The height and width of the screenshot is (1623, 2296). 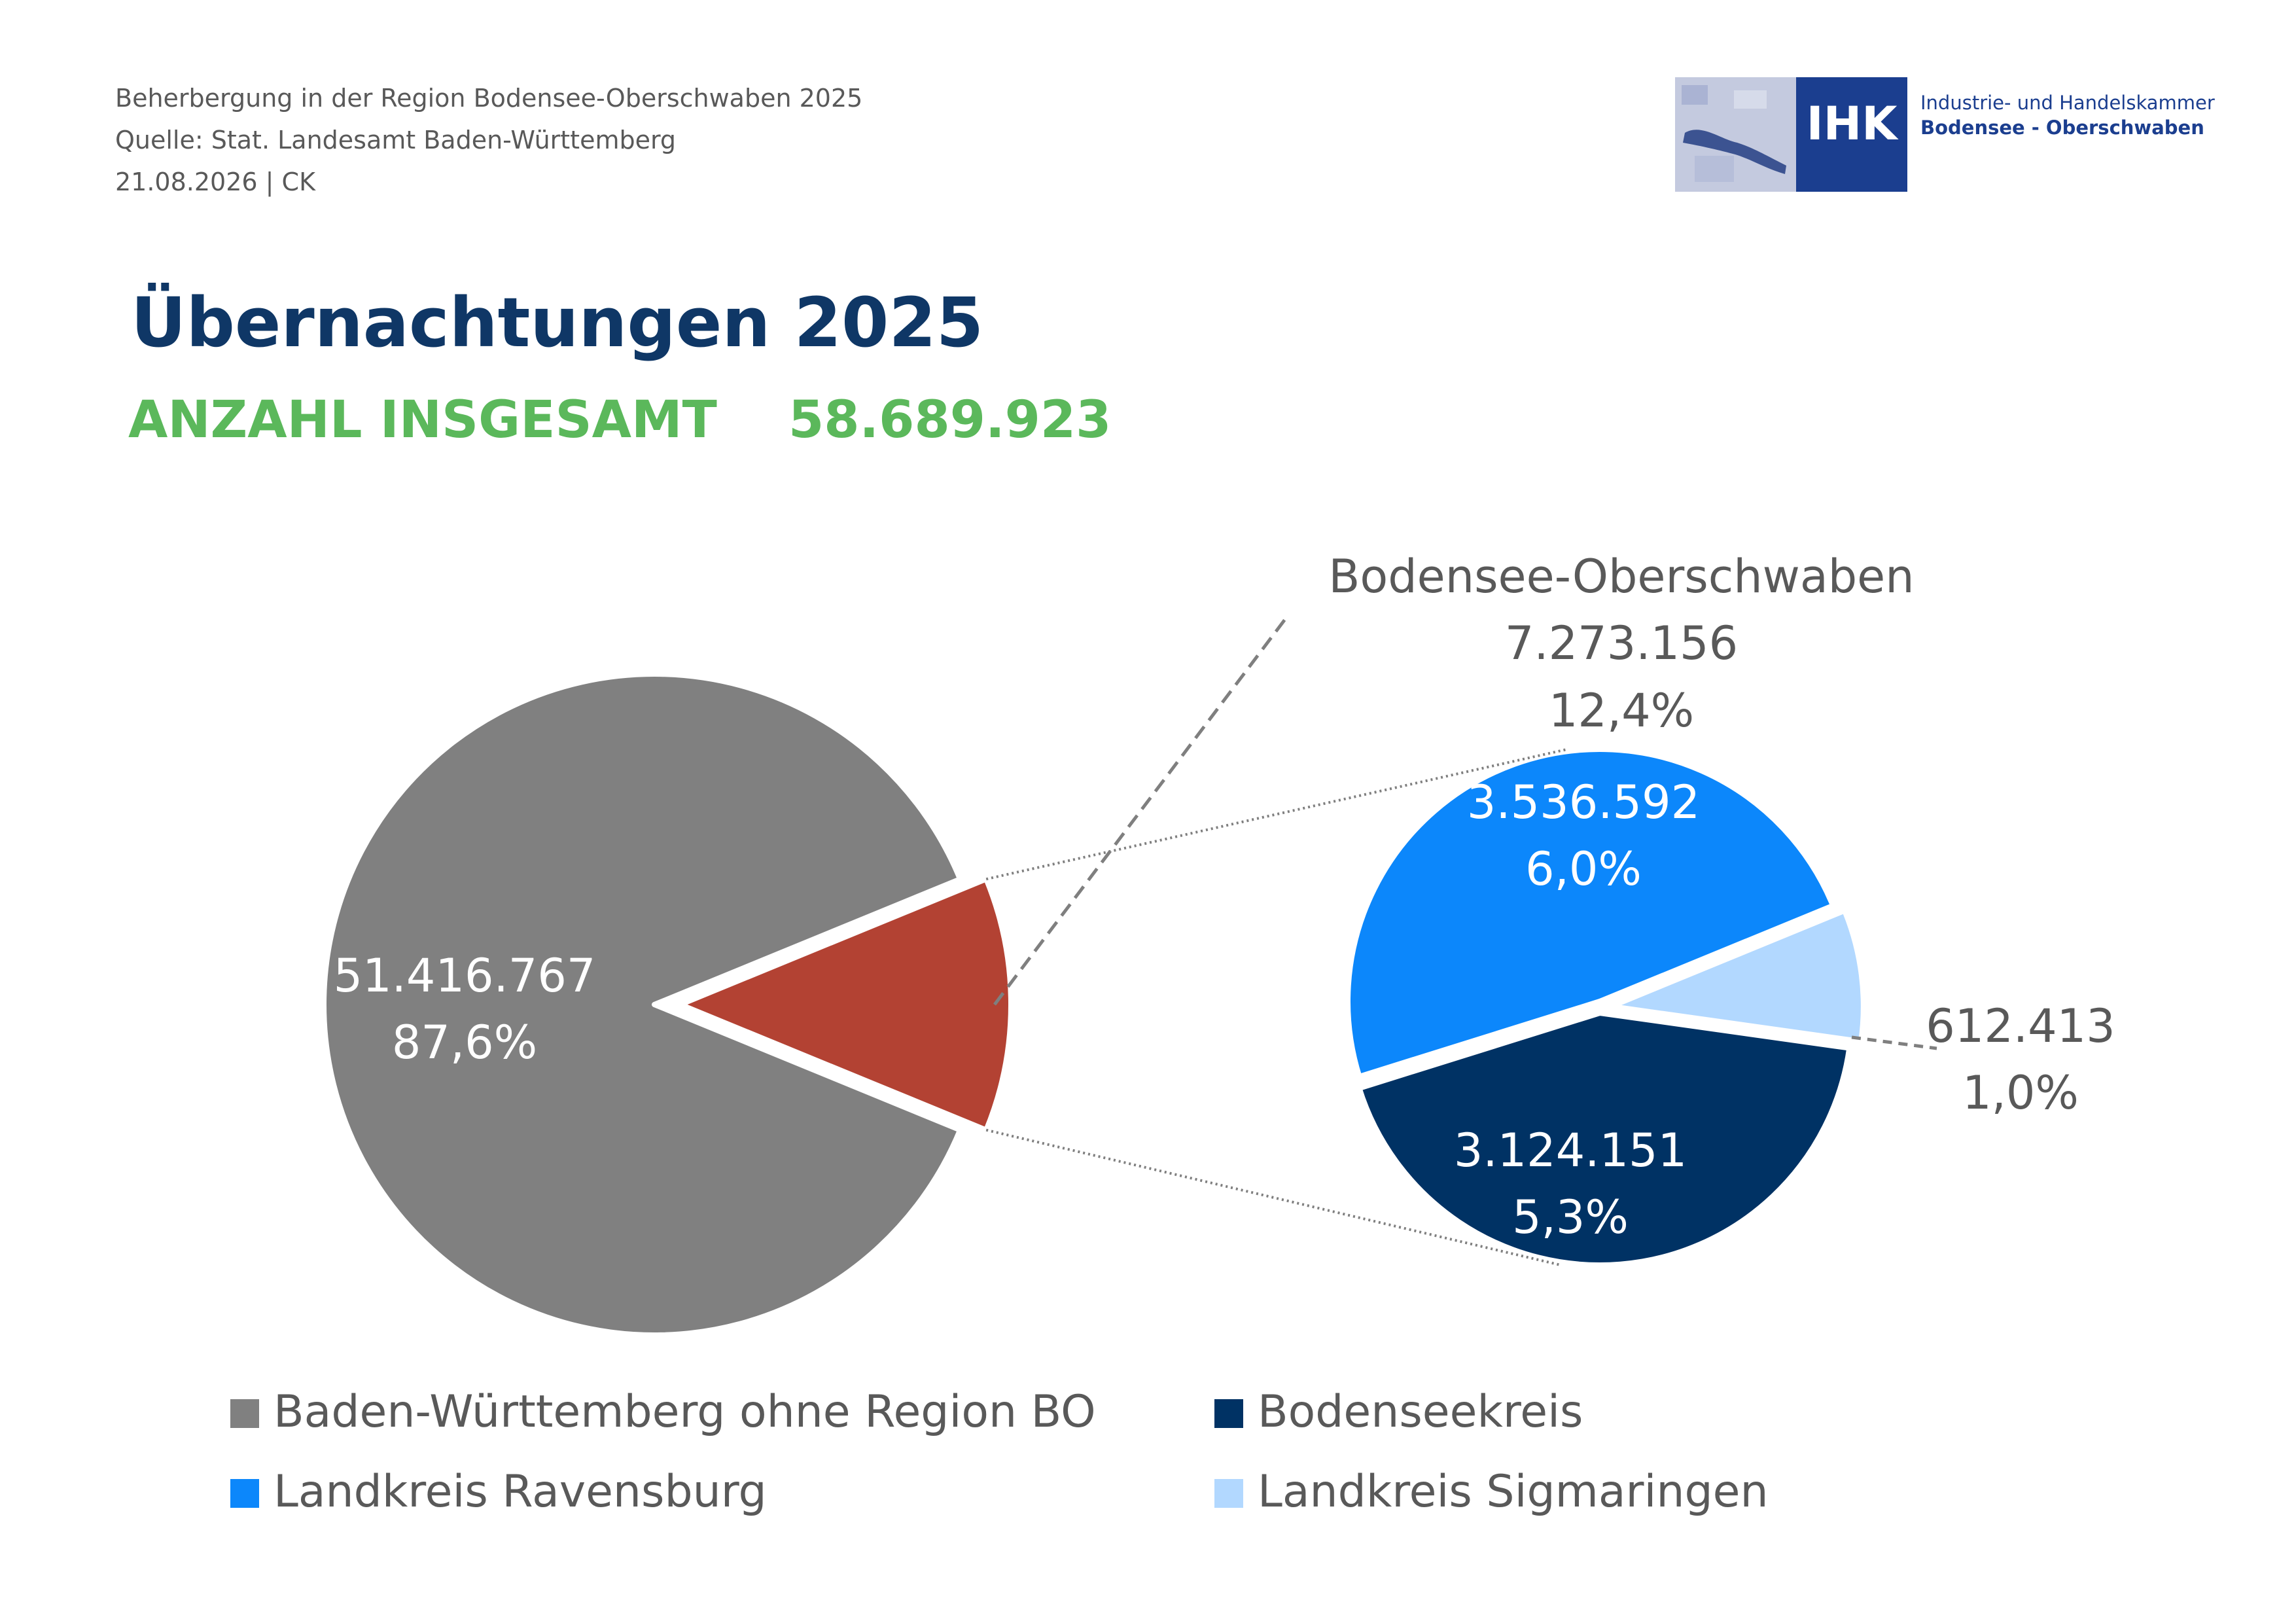 I want to click on connector-line-bottom, so click(x=1273, y=1197).